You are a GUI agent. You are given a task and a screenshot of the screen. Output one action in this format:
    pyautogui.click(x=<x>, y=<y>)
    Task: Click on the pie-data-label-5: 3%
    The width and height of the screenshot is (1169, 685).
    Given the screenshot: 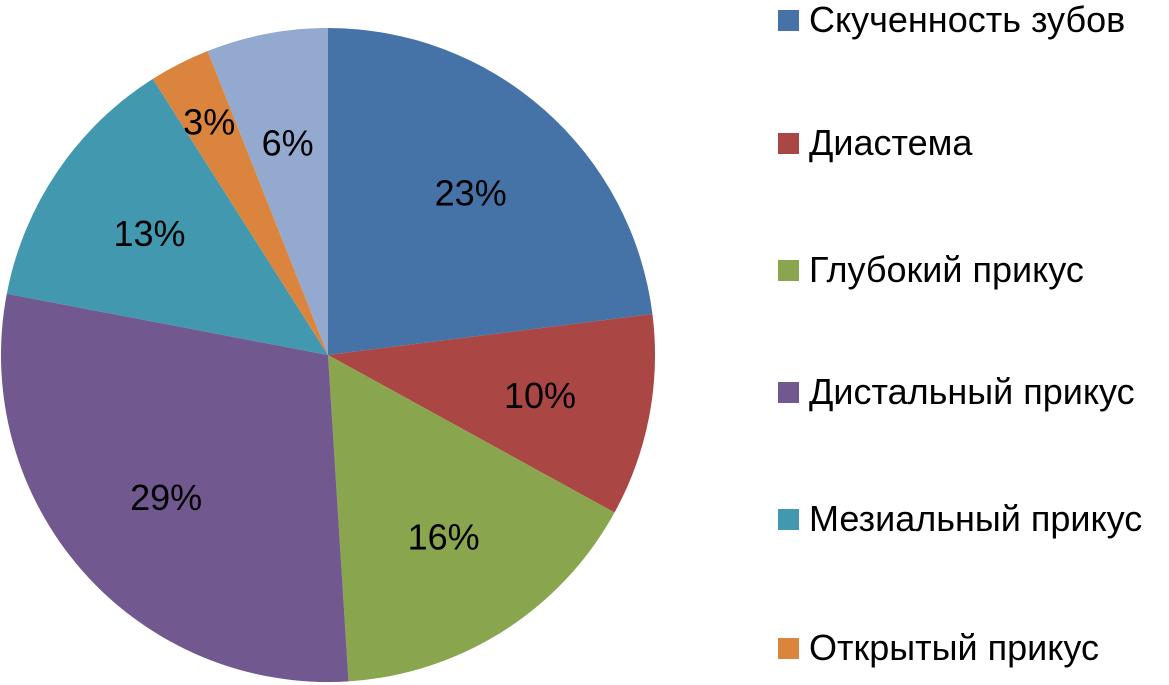 What is the action you would take?
    pyautogui.click(x=209, y=121)
    